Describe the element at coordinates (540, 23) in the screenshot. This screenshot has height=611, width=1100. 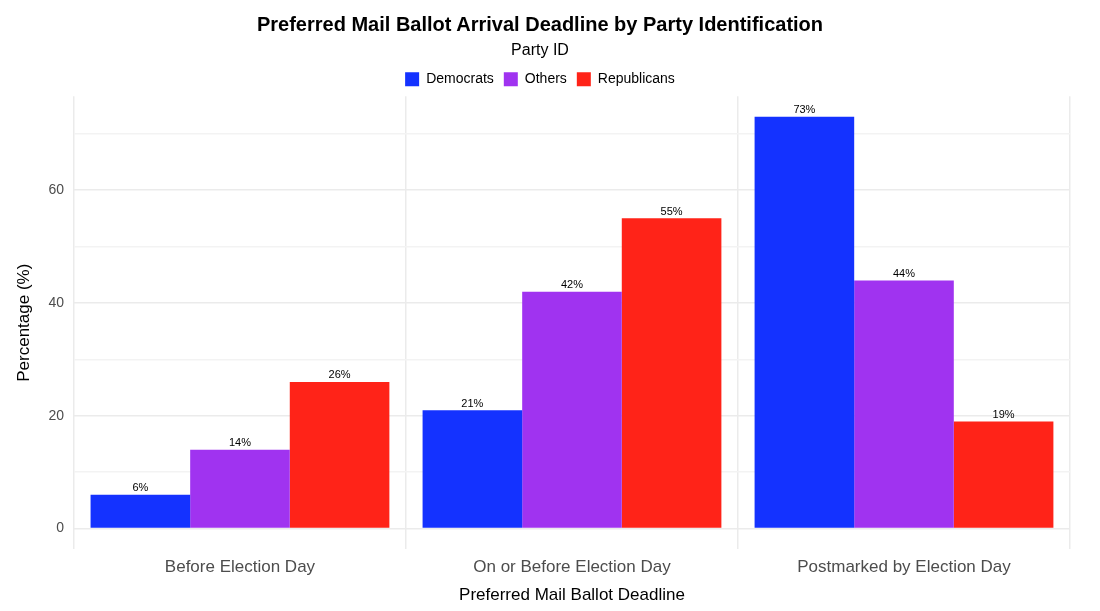
I see `chart-title: Preferred Mail Ballot Arrival Deadline by Party Identification` at that location.